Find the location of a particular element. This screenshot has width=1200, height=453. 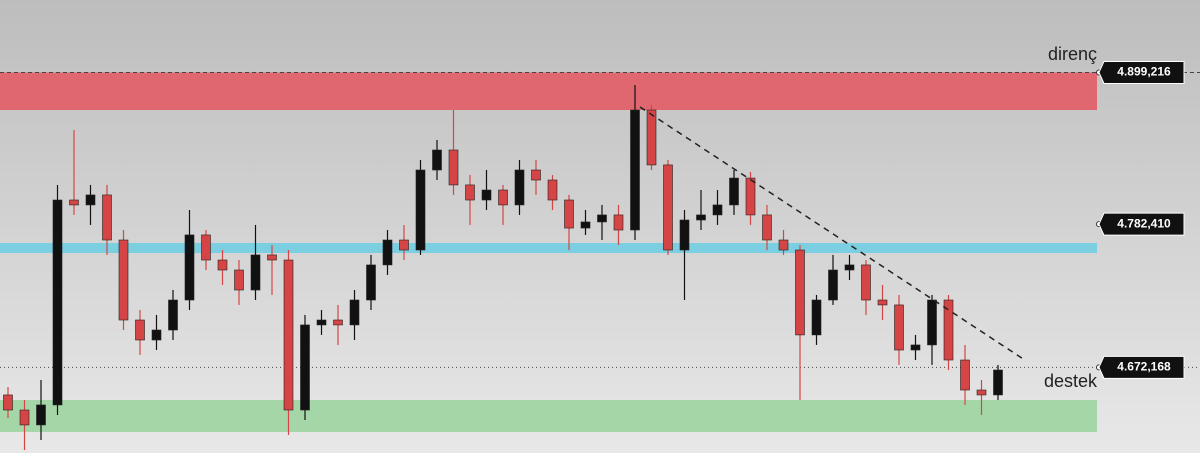

level-name: direnç is located at coordinates (1072, 54).